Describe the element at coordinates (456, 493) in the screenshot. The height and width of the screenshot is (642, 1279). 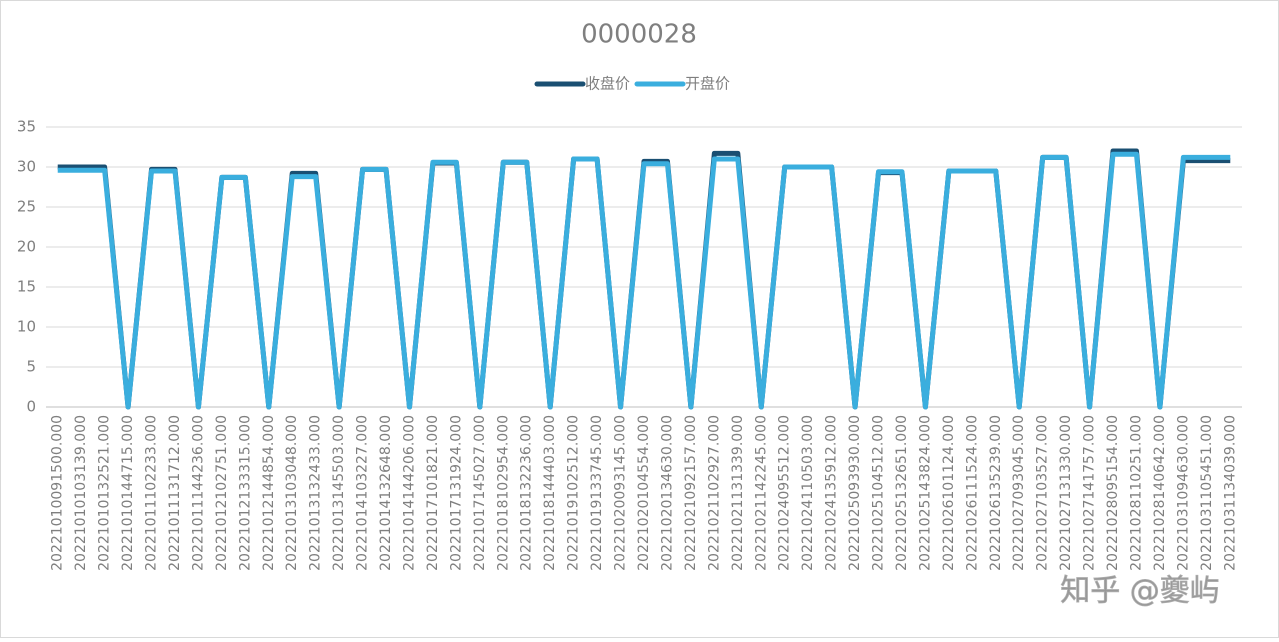
I see `x-tick-label: 20221017131924.000` at that location.